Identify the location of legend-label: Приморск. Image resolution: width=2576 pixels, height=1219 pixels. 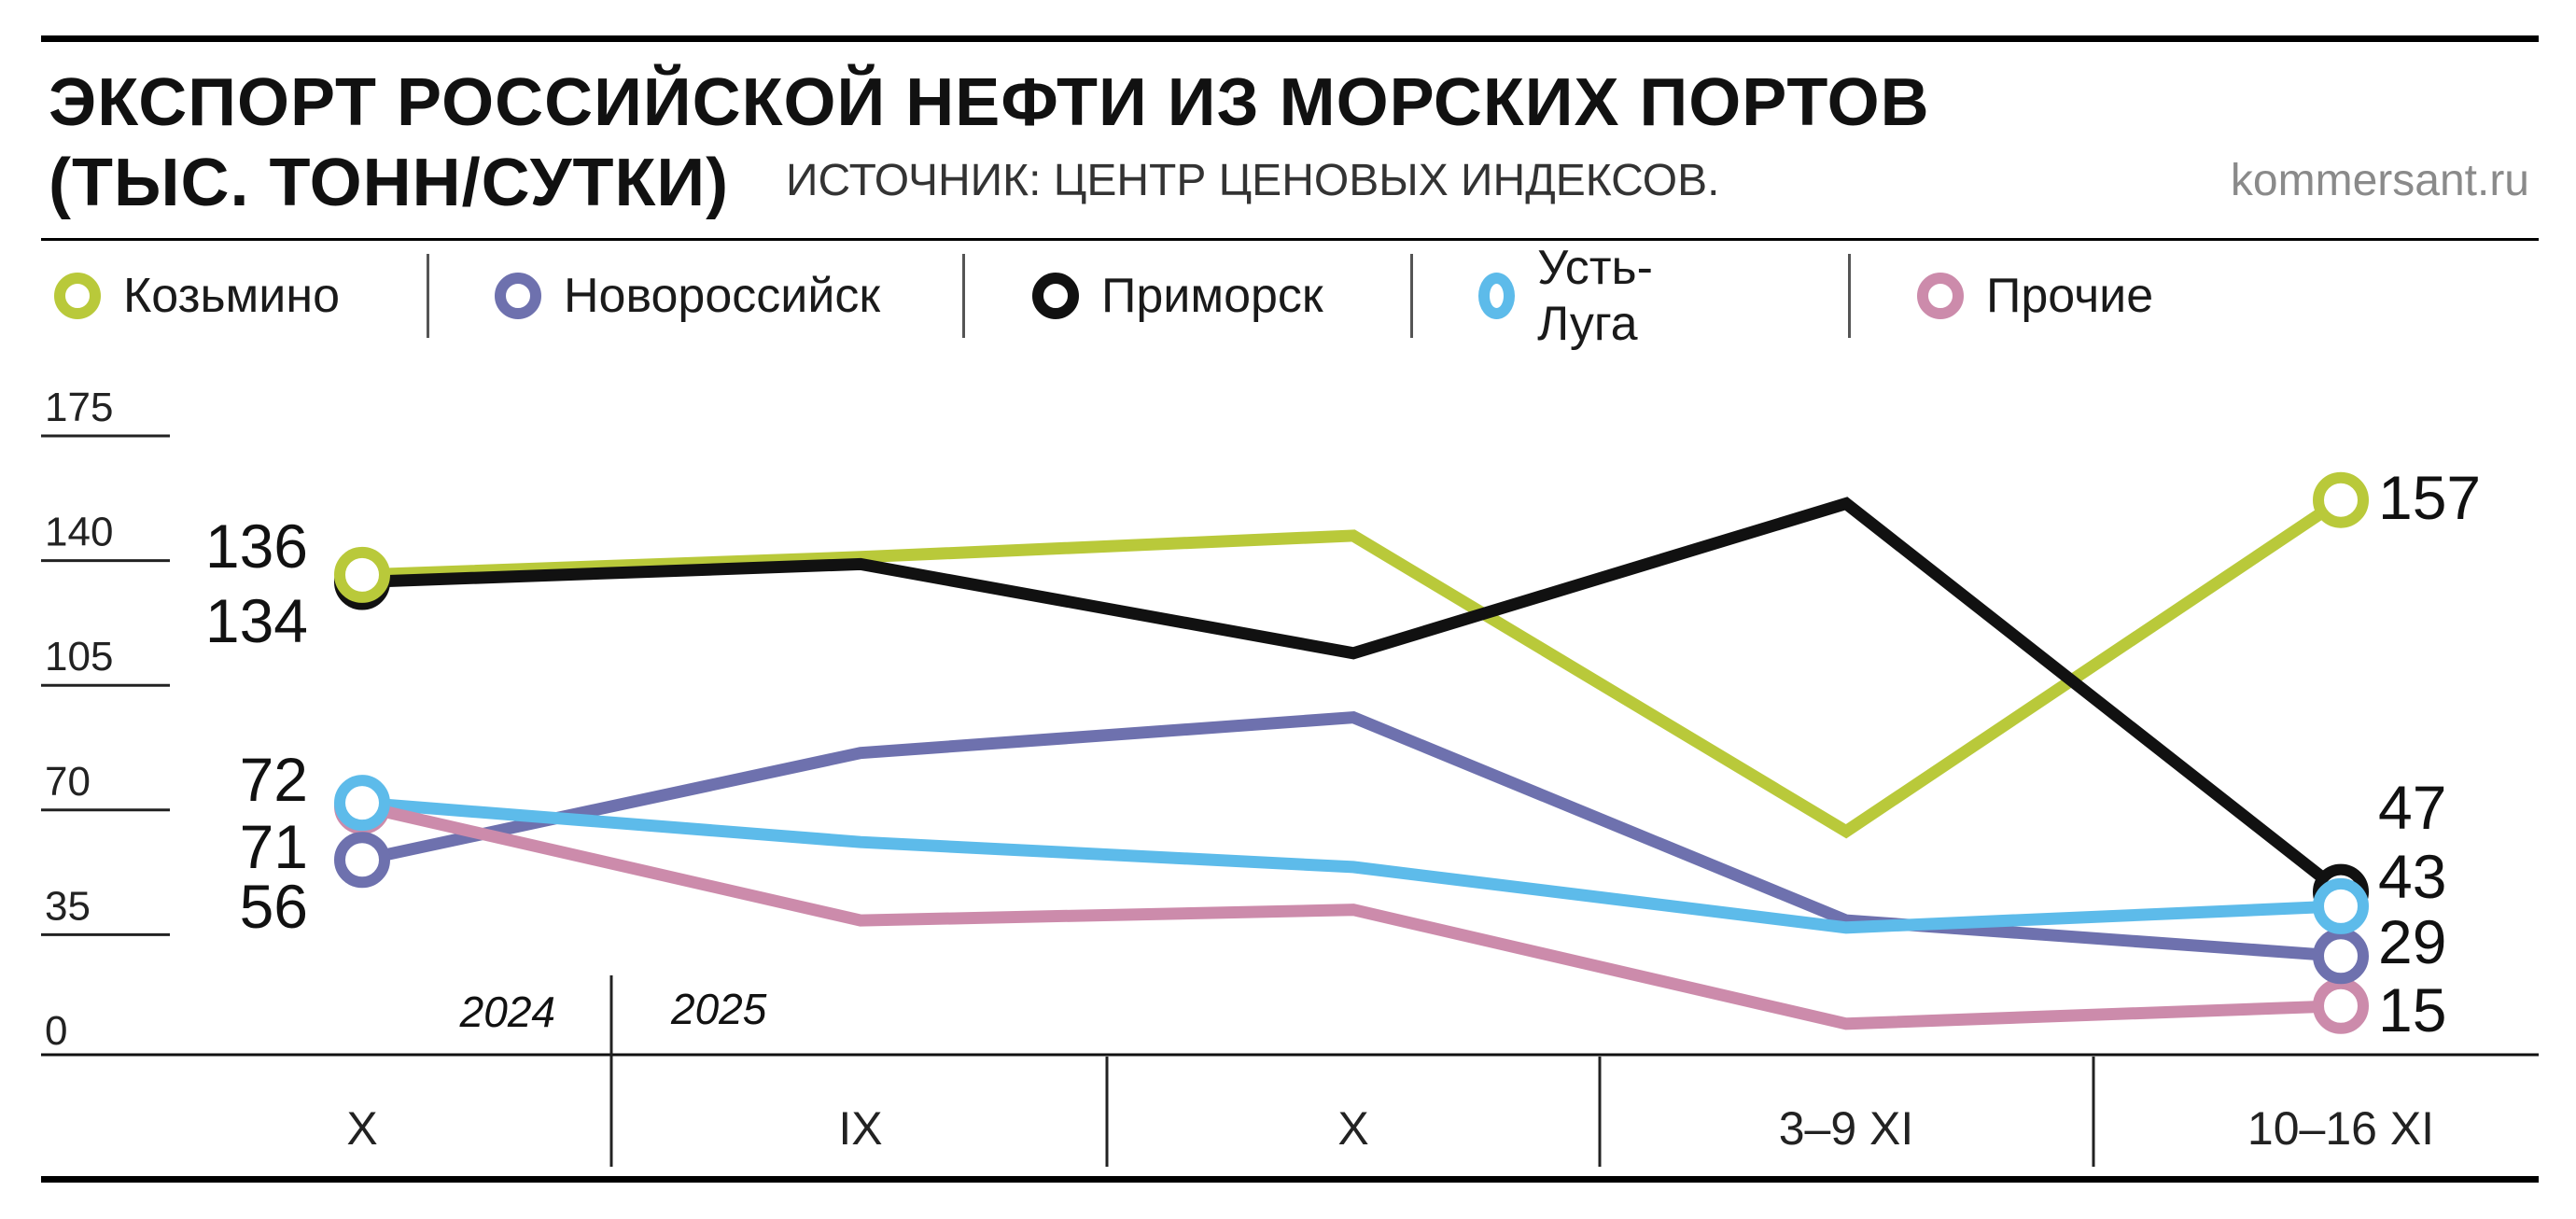
(1212, 296).